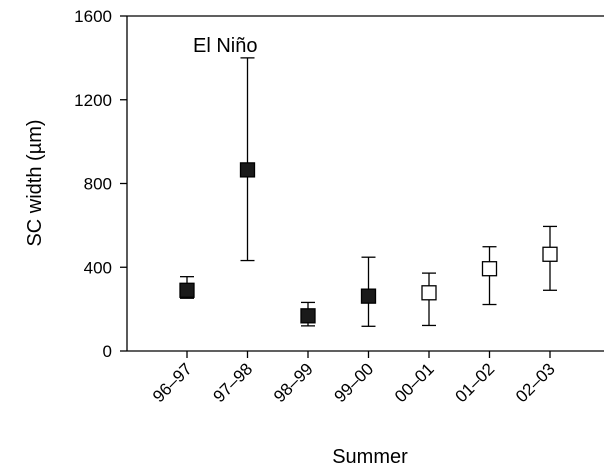 The image size is (608, 470). Describe the element at coordinates (535, 382) in the screenshot. I see `x-tick-label: 02–03` at that location.